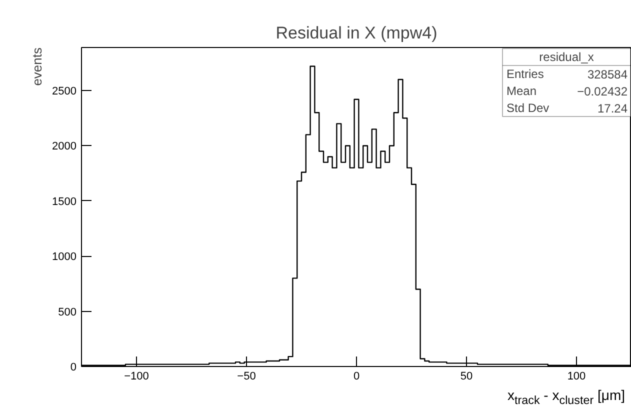 The height and width of the screenshot is (409, 631). What do you see at coordinates (521, 91) in the screenshot?
I see `annotation: Mean` at bounding box center [521, 91].